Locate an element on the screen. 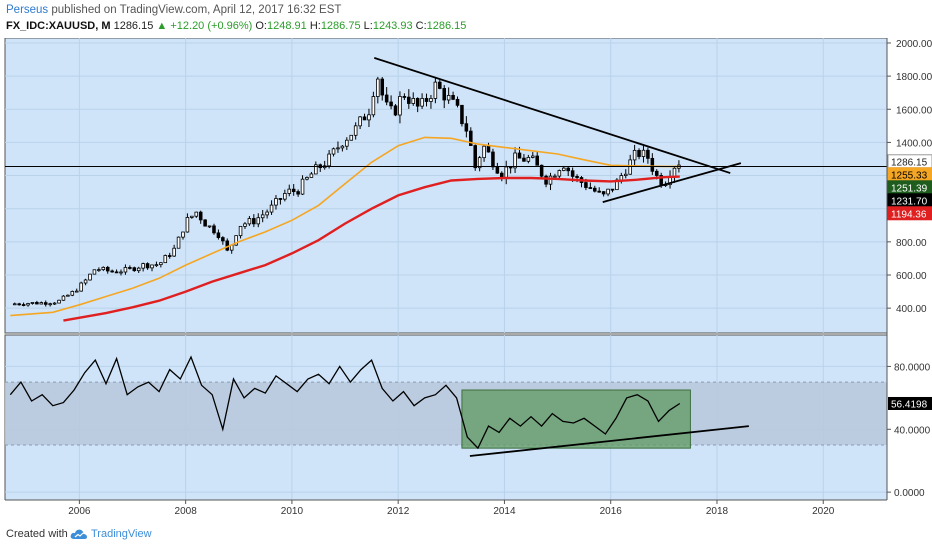  open-label: O: is located at coordinates (261, 26).